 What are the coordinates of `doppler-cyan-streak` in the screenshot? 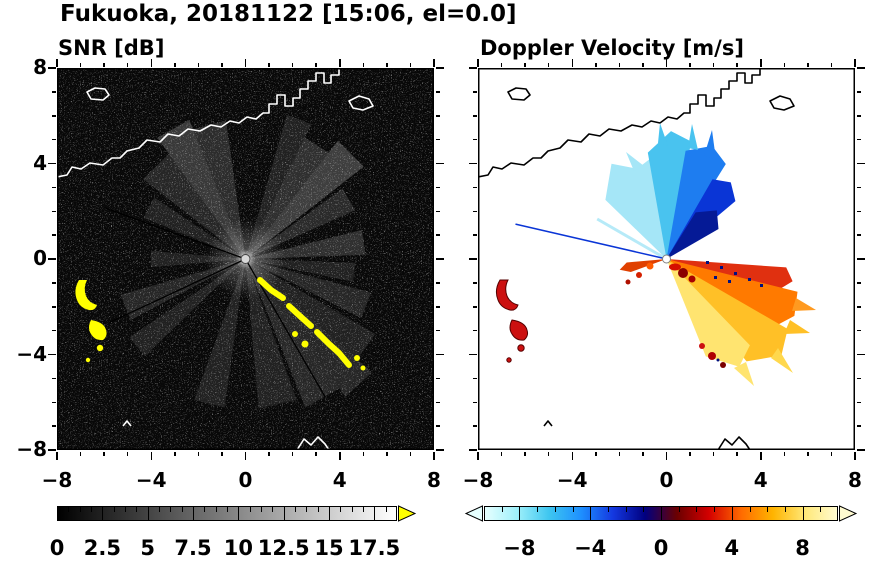 It's located at (632, 239).